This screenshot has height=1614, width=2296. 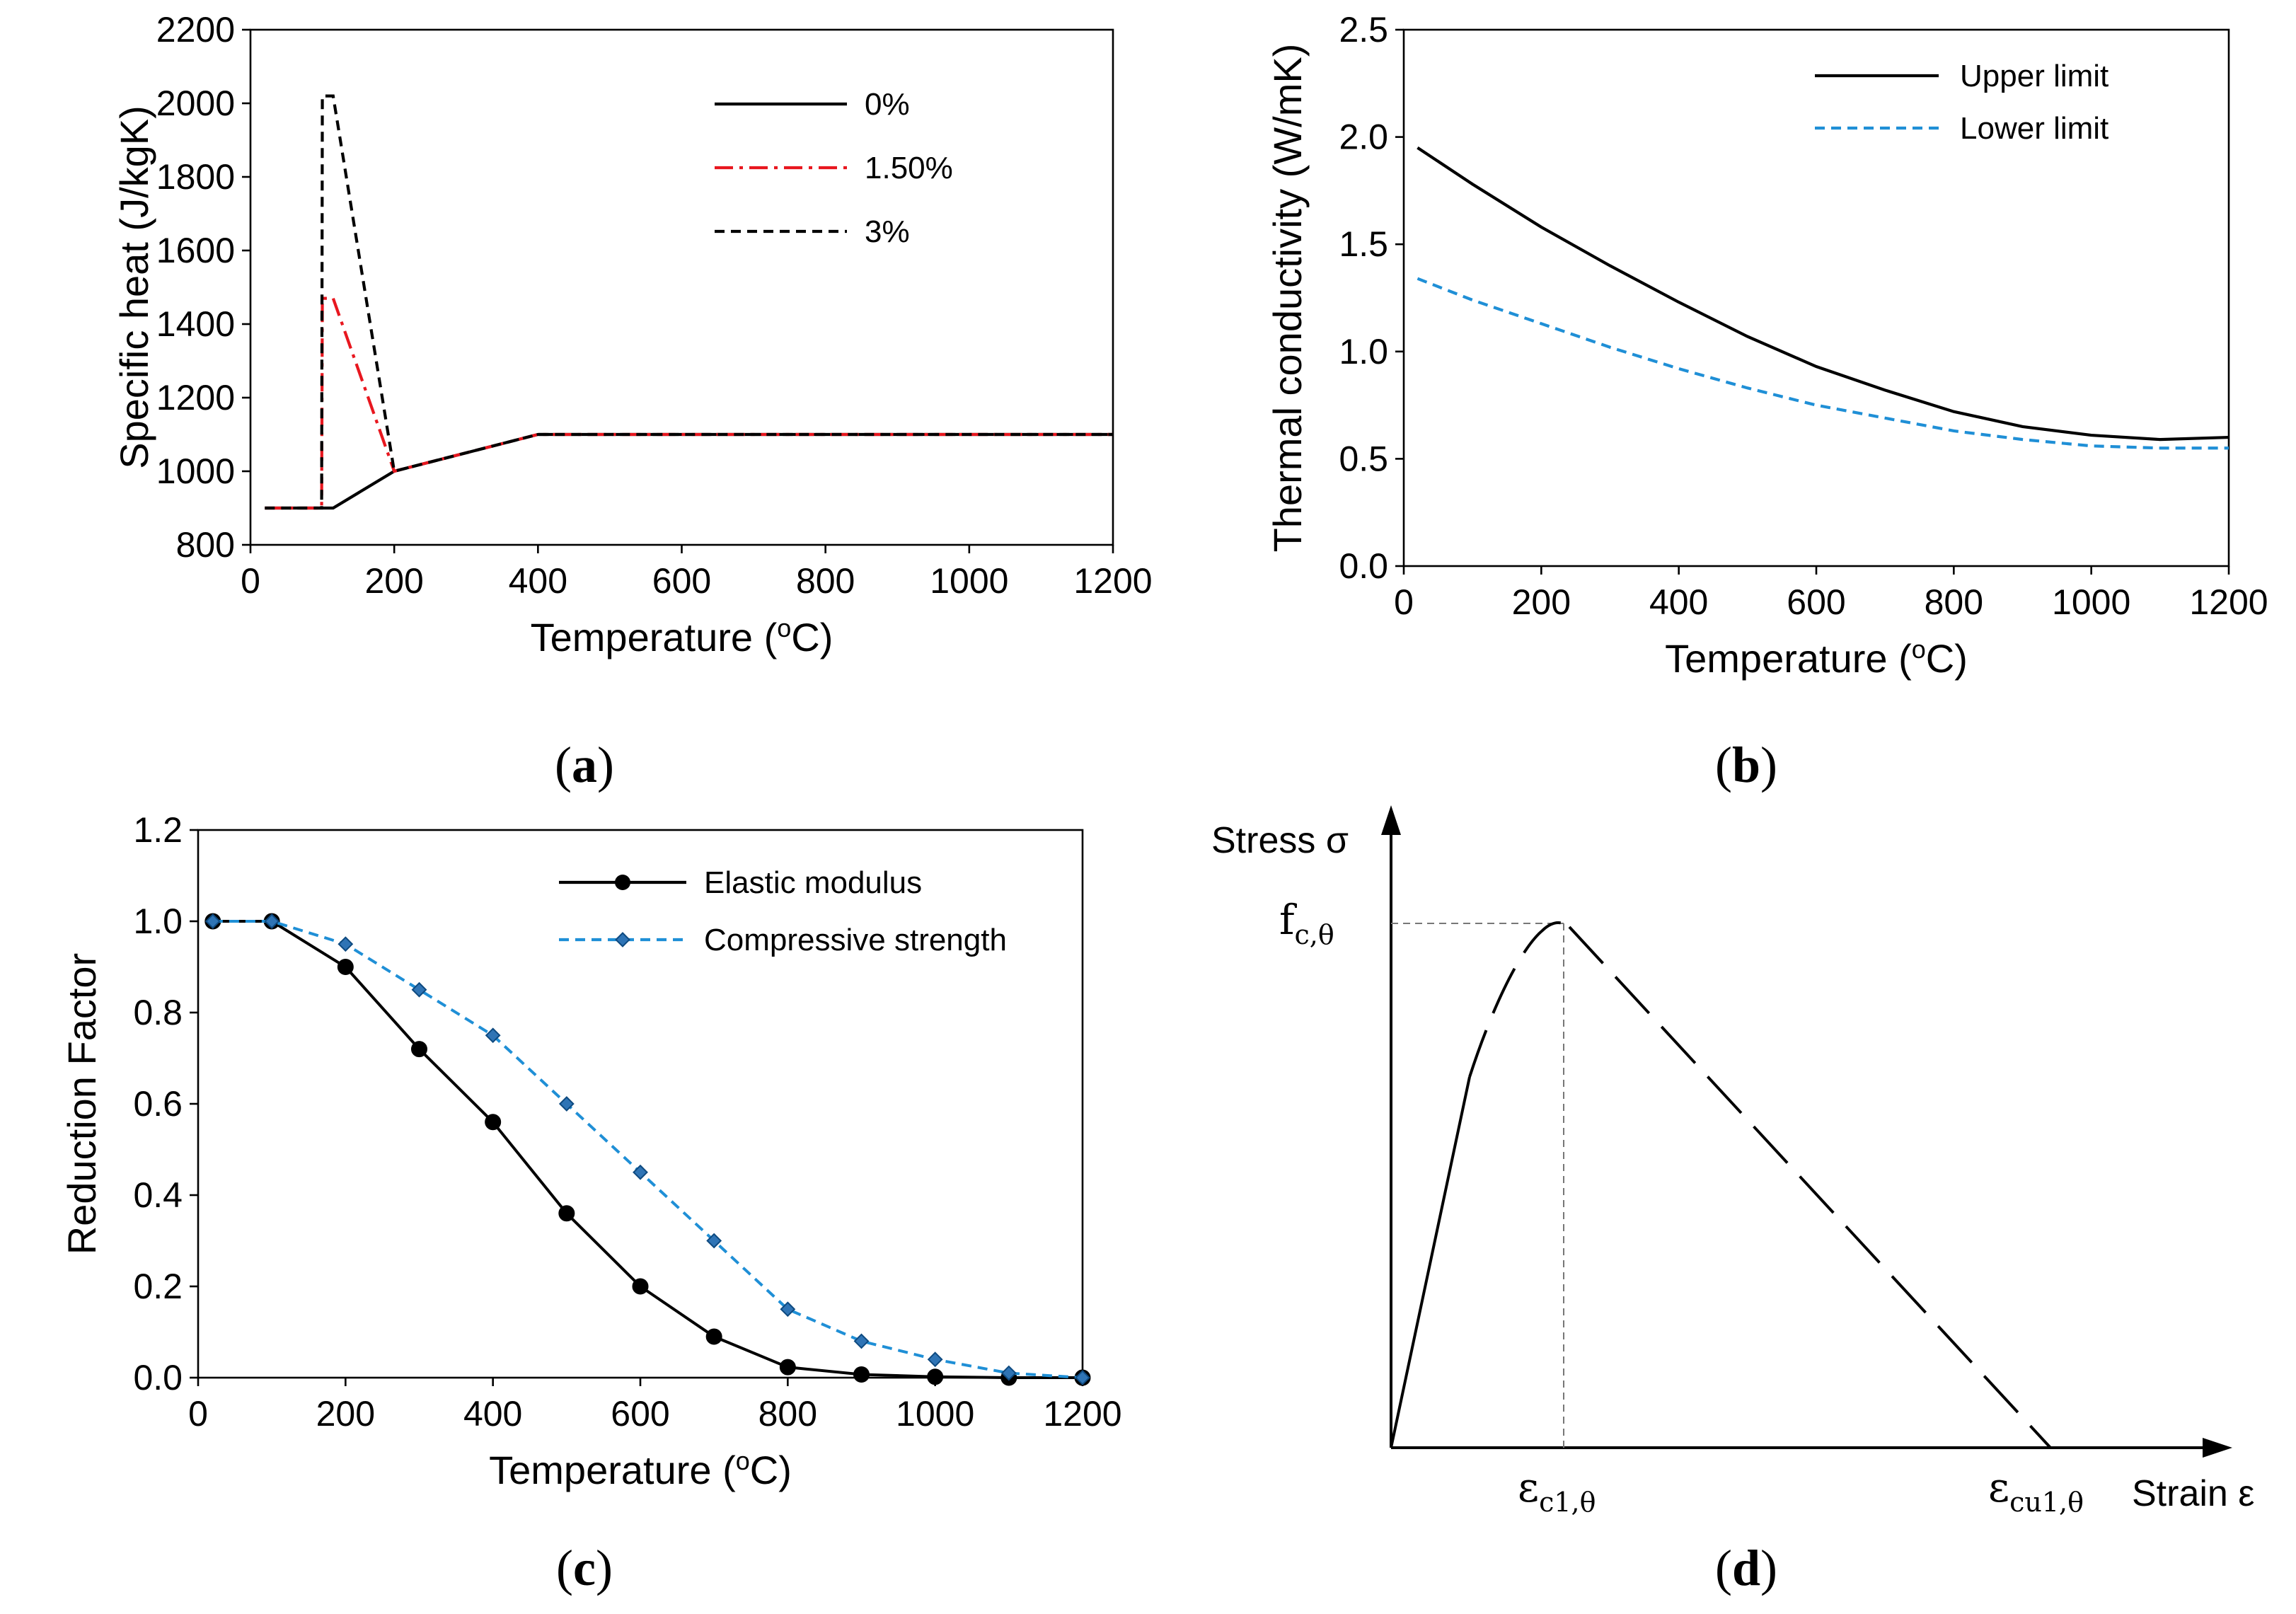 I want to click on plot-frame-a, so click(x=681, y=287).